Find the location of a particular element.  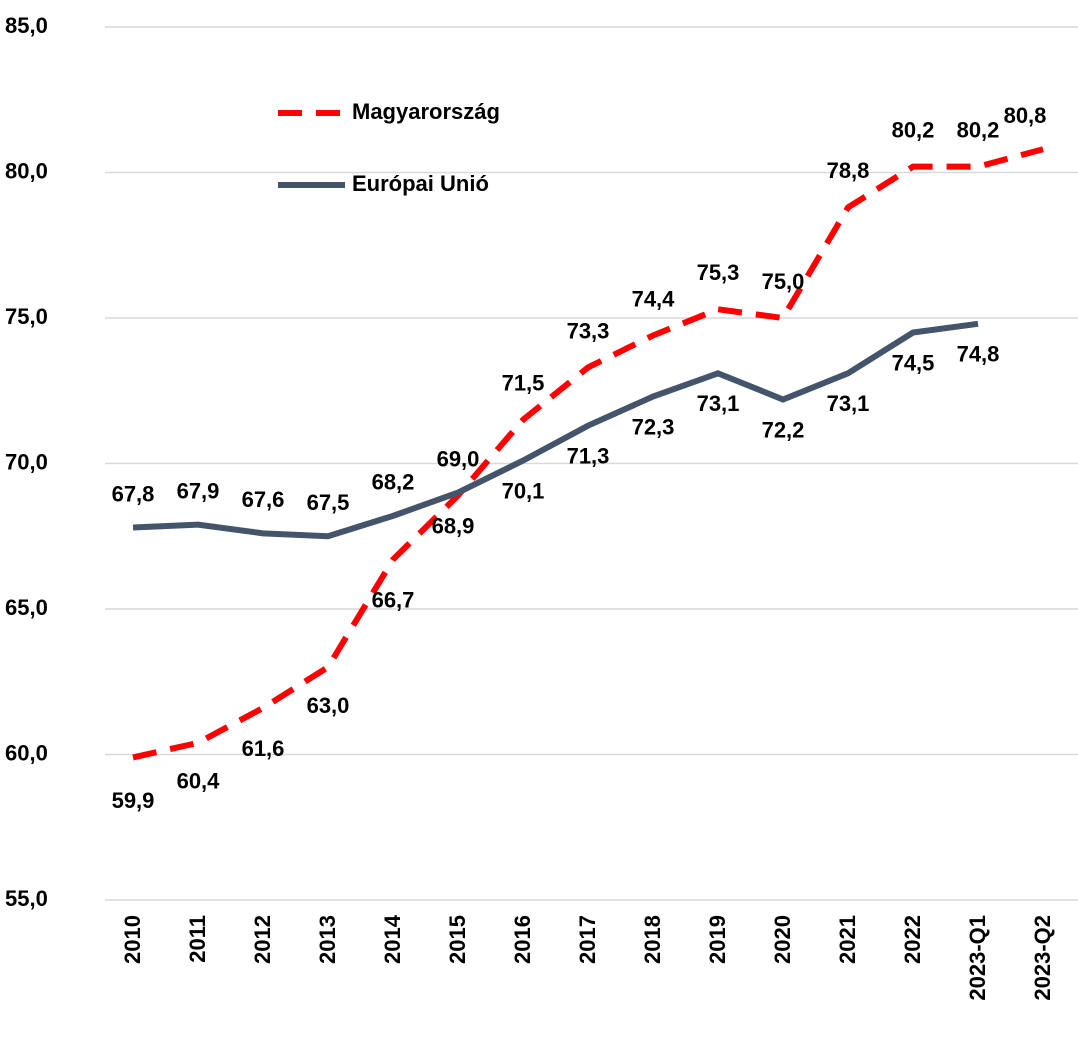

data-label: 67,9 is located at coordinates (198, 490).